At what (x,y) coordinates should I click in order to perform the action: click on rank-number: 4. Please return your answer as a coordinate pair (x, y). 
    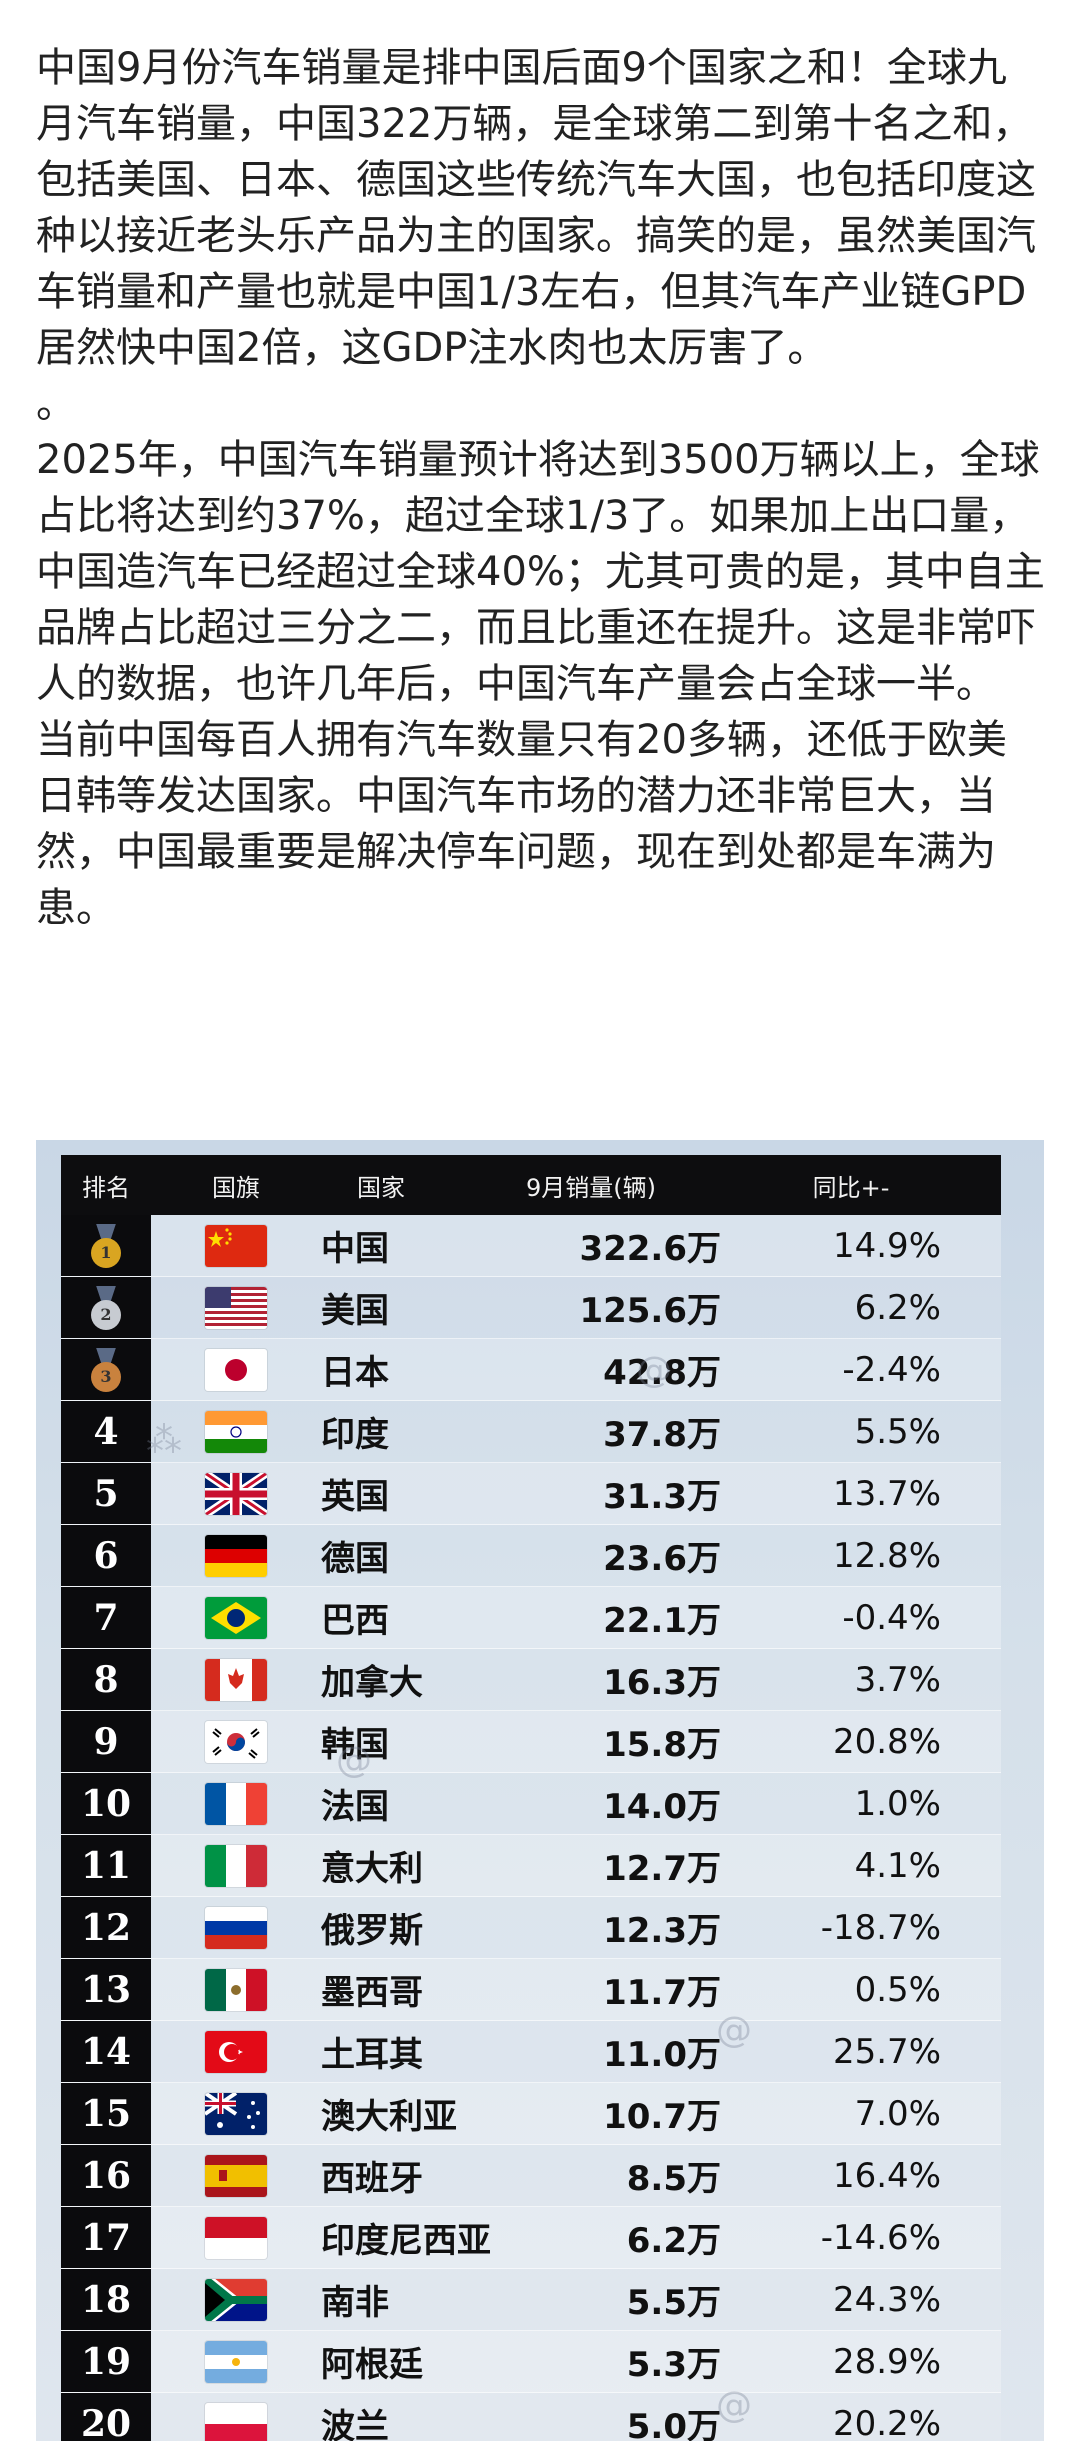
    Looking at the image, I should click on (106, 1431).